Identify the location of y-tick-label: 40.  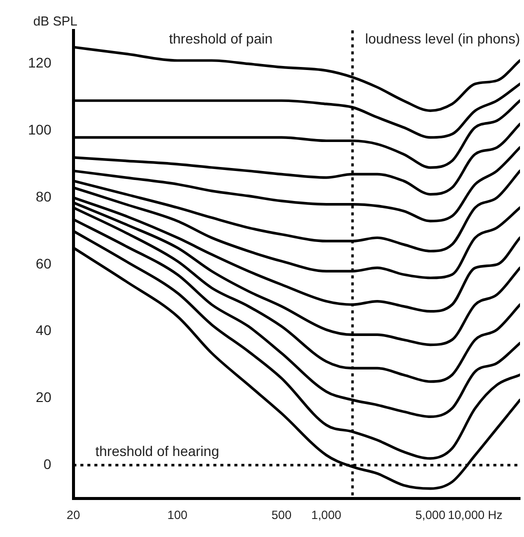
(44, 330).